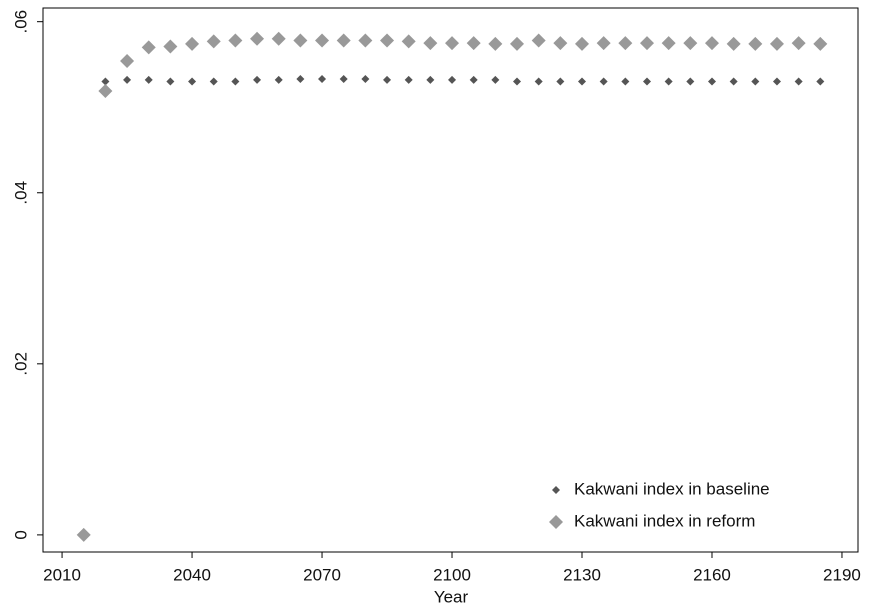 This screenshot has height=611, width=873. I want to click on y-tick-label: .04, so click(20, 193).